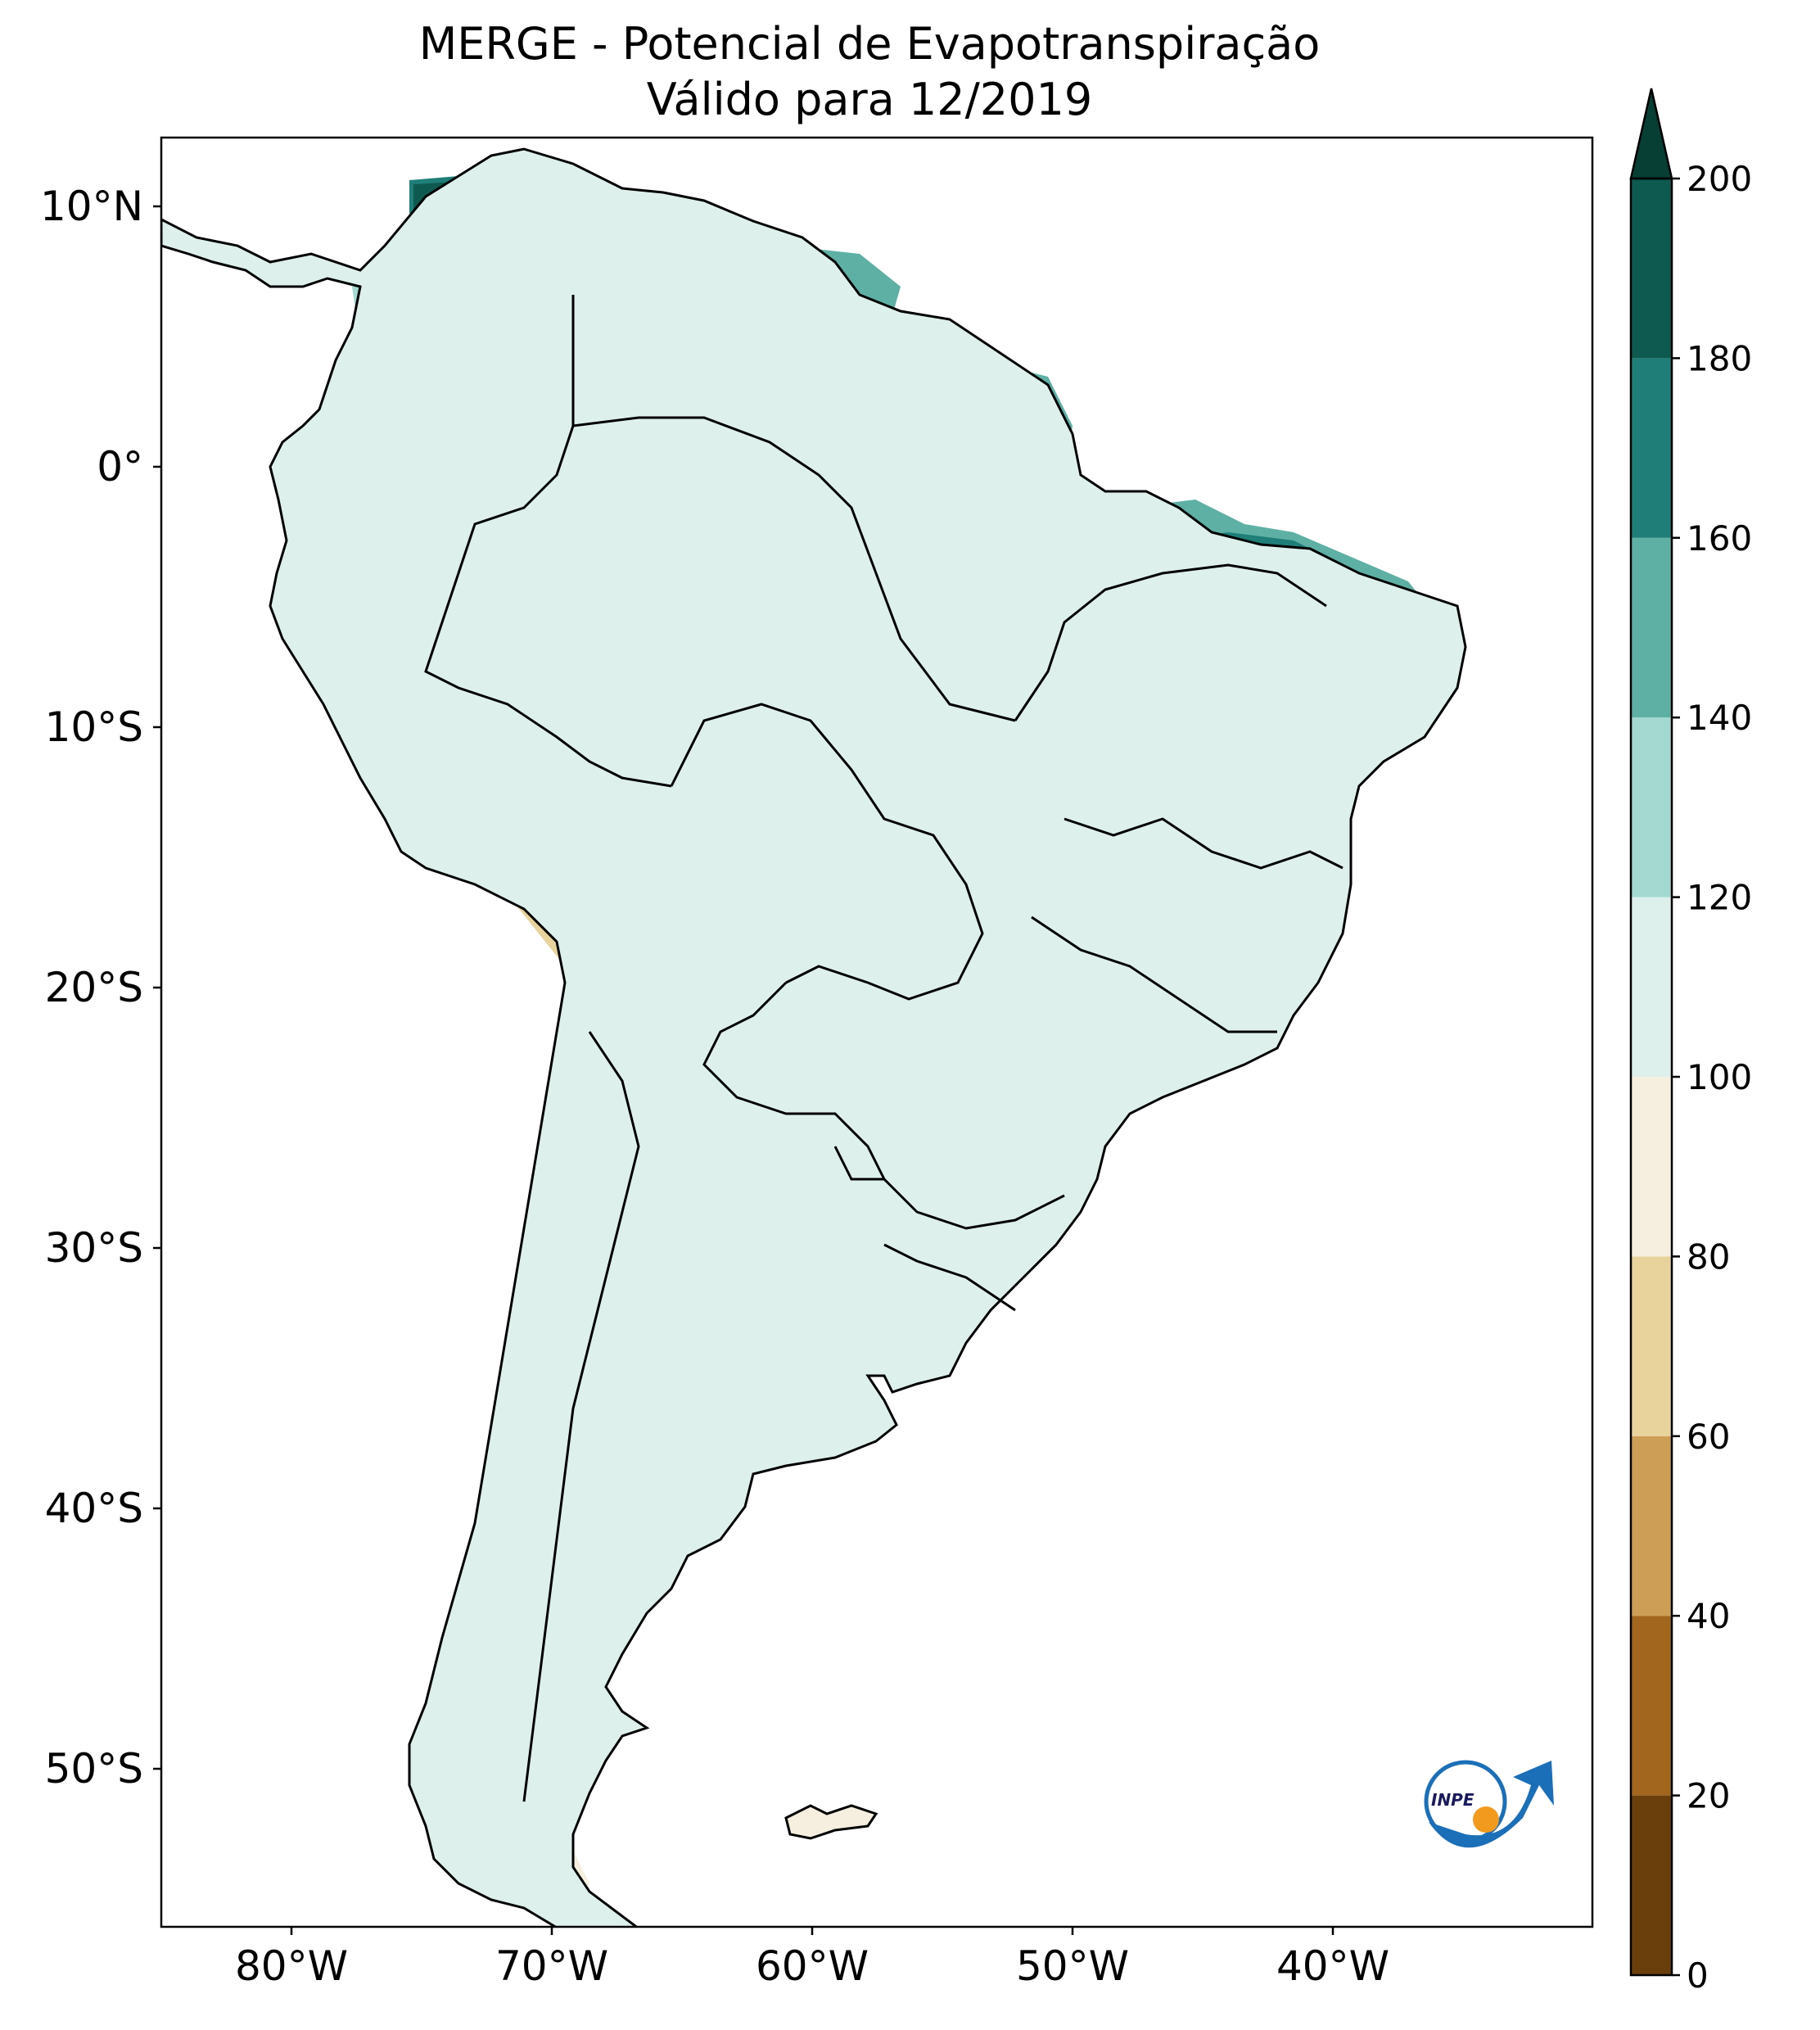 This screenshot has width=1820, height=2030. I want to click on x-tick-label: 80°W, so click(291, 1966).